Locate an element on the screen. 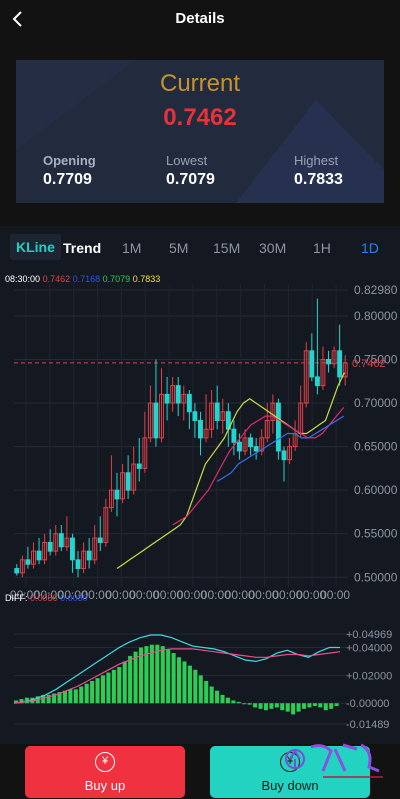 This screenshot has width=400, height=799. ma-pink-line is located at coordinates (258, 466).